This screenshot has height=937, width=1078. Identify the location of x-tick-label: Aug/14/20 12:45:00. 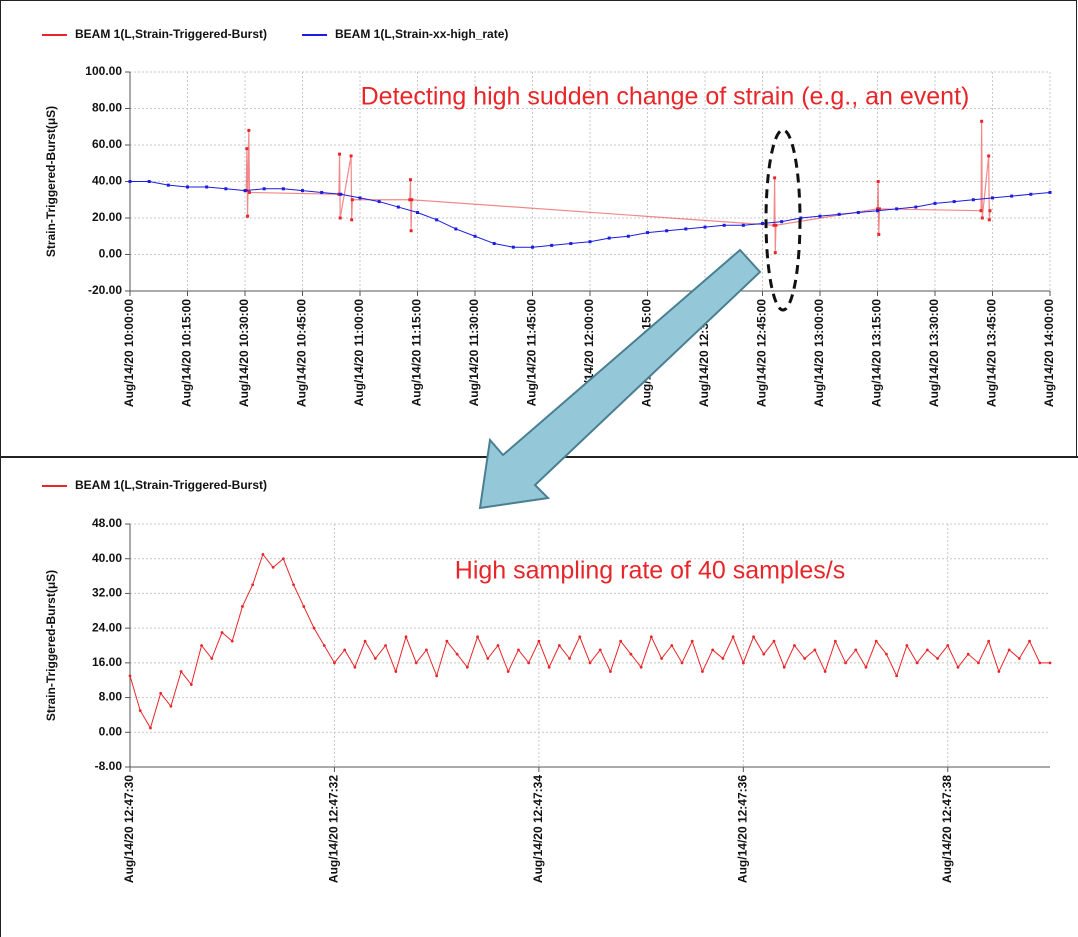
(762, 353).